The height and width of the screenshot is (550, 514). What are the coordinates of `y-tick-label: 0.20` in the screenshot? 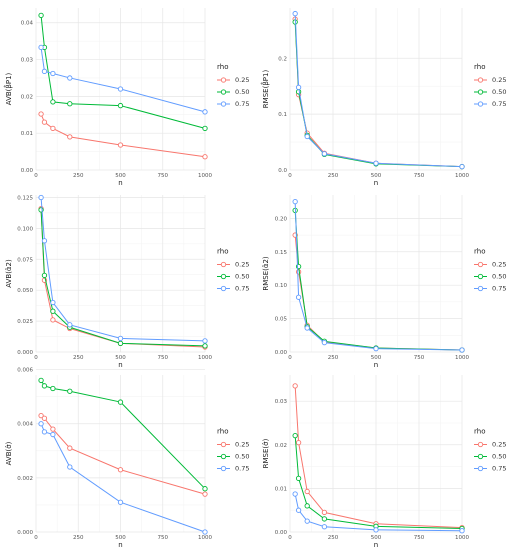 It's located at (281, 219).